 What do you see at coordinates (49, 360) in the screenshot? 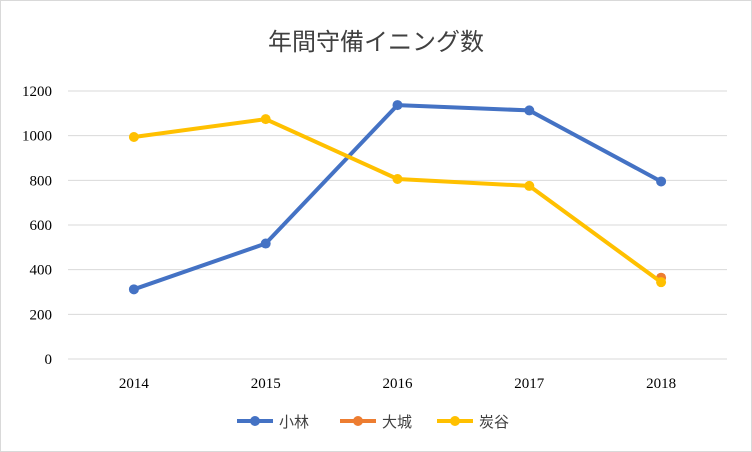
I see `y-tick-label: 0` at bounding box center [49, 360].